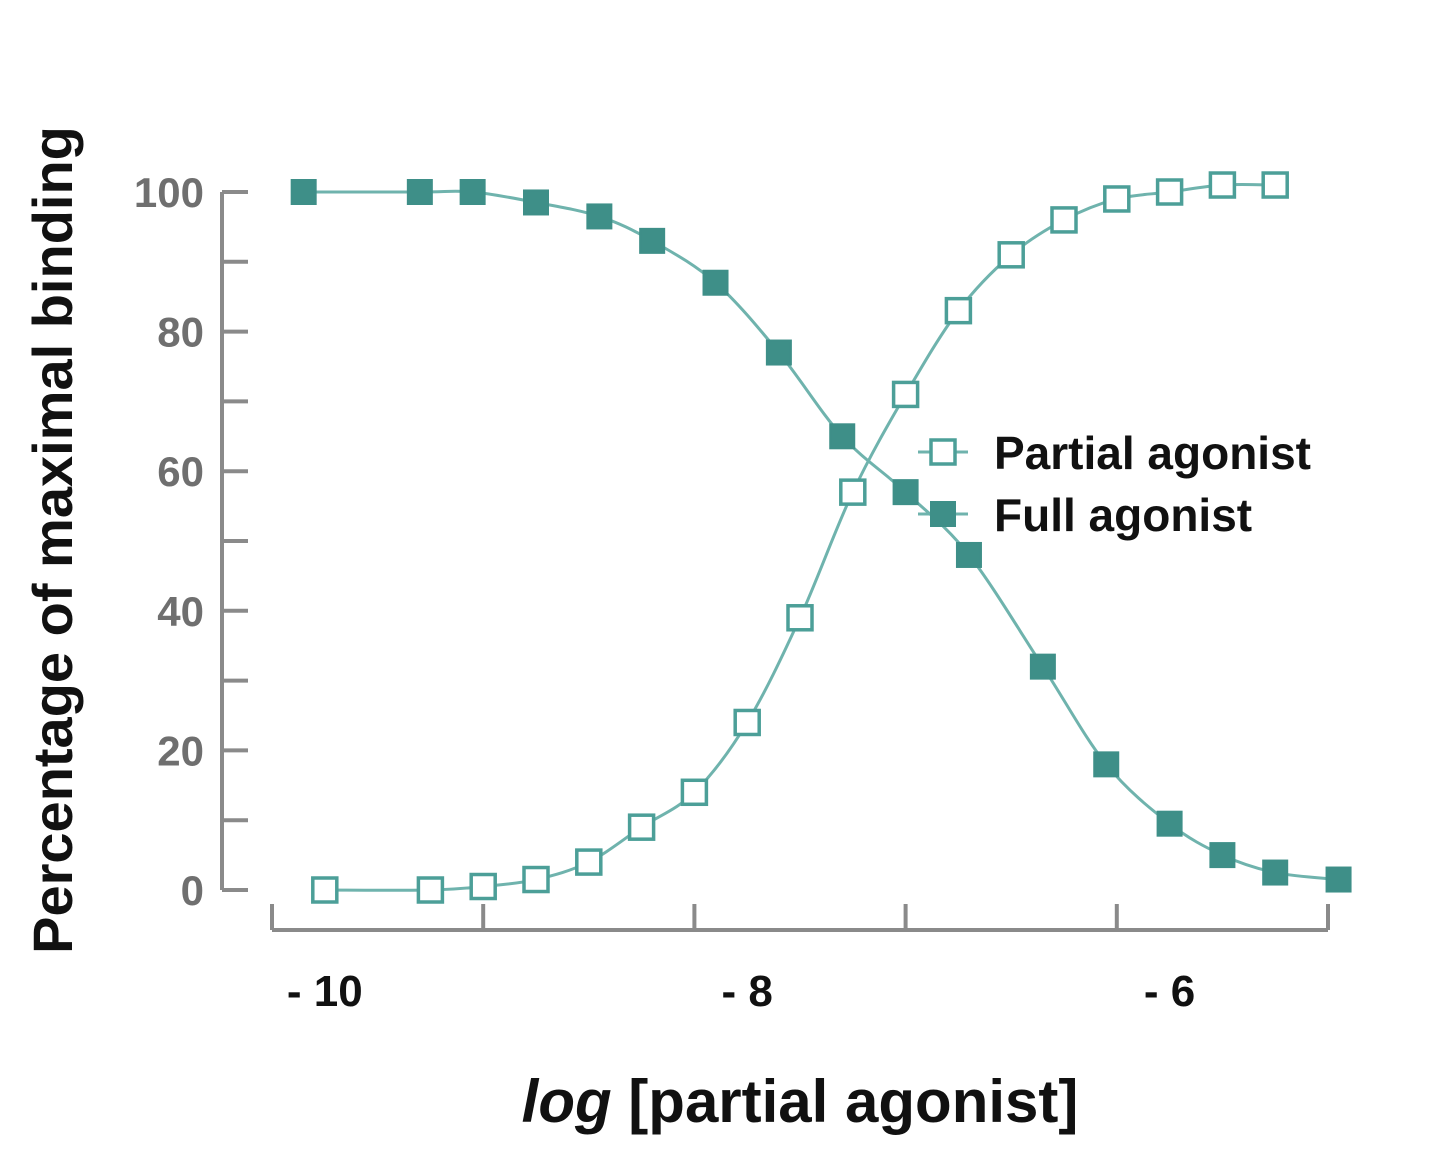  I want to click on x-tick-label: - 6, so click(1169, 991).